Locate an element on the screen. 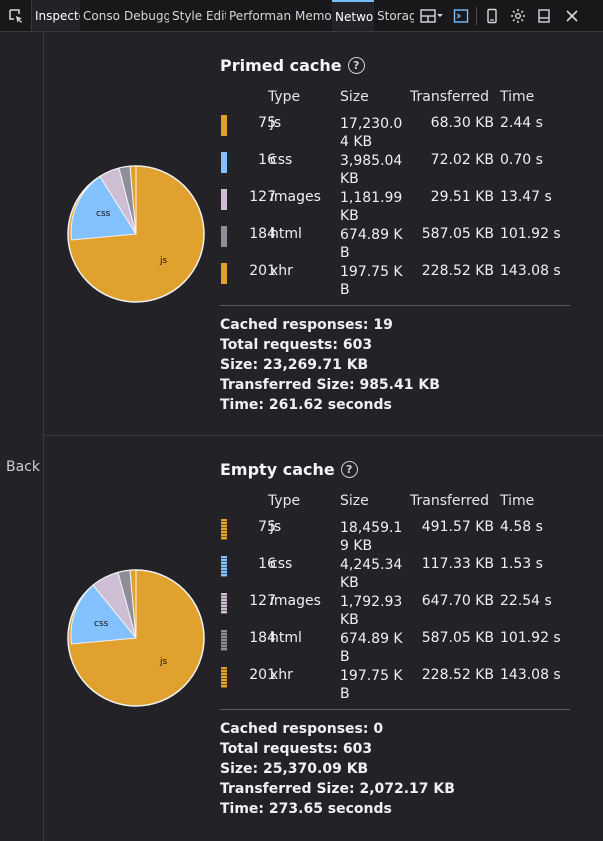 The height and width of the screenshot is (841, 603). resource-size: 3,985.04 KB is located at coordinates (371, 170).